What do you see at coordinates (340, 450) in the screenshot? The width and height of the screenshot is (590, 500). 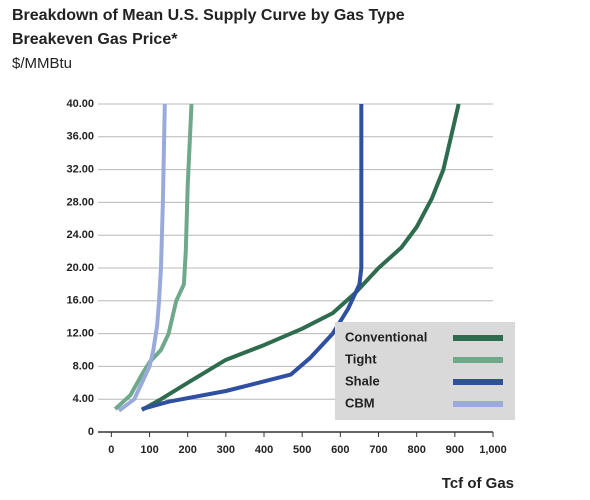 I see `x-tick-label: 600` at bounding box center [340, 450].